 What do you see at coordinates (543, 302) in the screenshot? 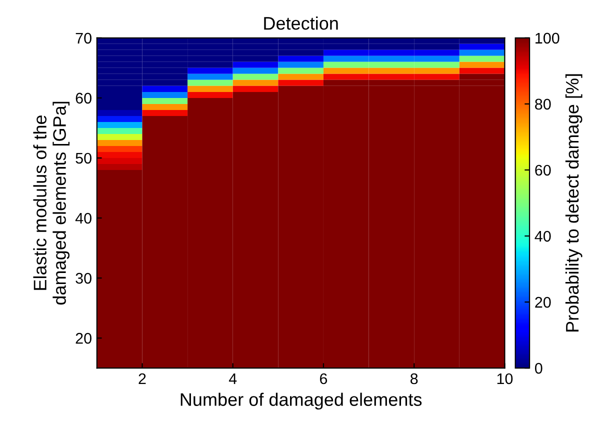
I see `color-bar-label: 20` at bounding box center [543, 302].